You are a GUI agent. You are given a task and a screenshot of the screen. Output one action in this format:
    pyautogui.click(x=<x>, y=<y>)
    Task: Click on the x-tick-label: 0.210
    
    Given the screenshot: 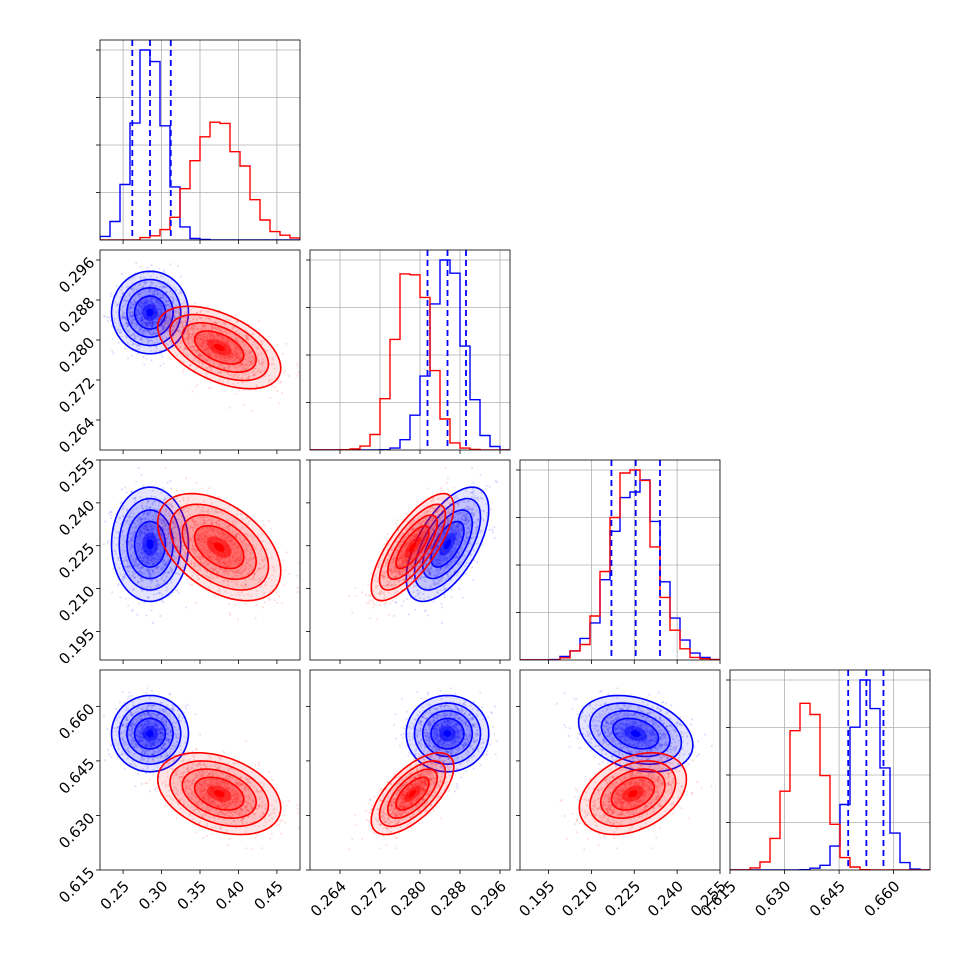 What is the action you would take?
    pyautogui.click(x=579, y=898)
    